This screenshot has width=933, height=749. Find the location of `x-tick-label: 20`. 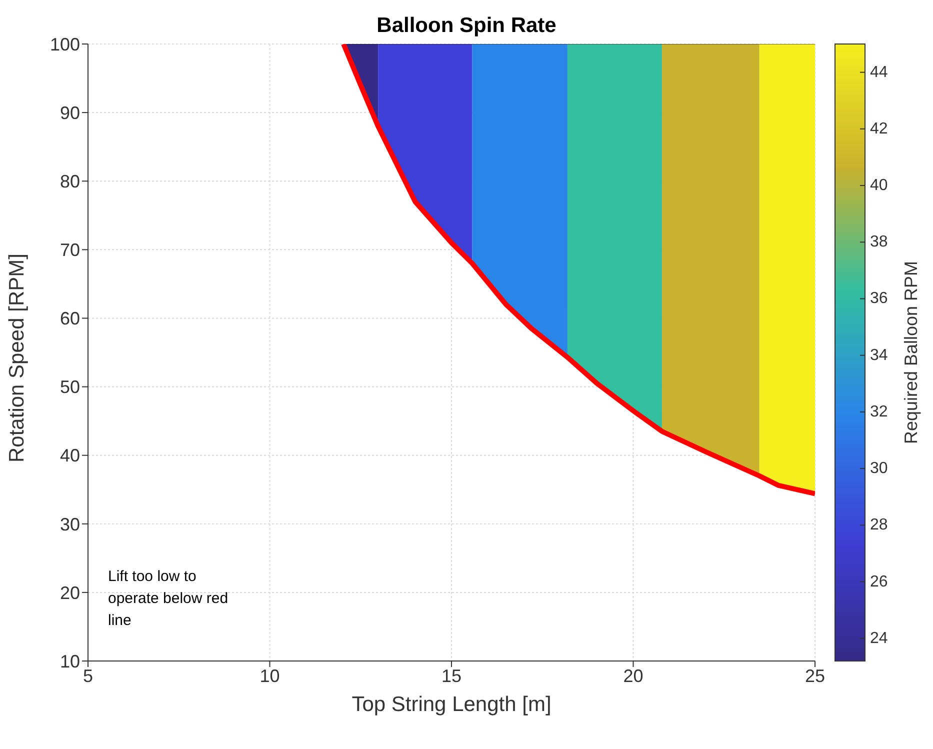

x-tick-label: 20 is located at coordinates (633, 676).